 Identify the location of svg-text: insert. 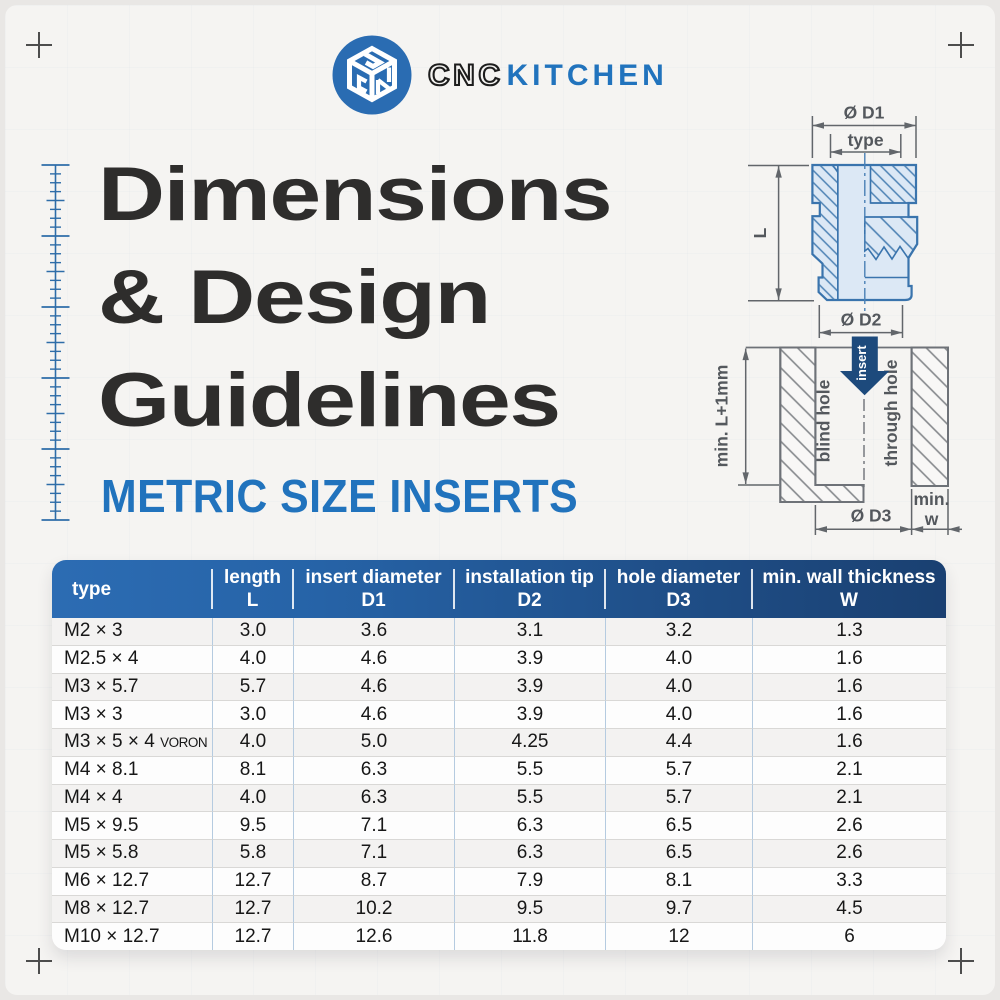
(861, 363).